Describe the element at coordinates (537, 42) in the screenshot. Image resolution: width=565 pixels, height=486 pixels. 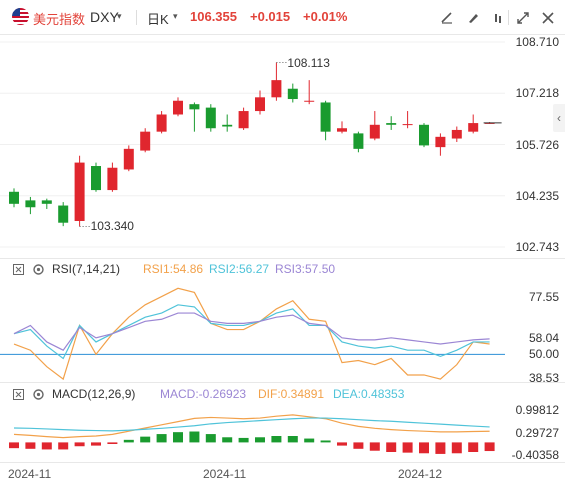
I see `price-tick-label: 108.710` at that location.